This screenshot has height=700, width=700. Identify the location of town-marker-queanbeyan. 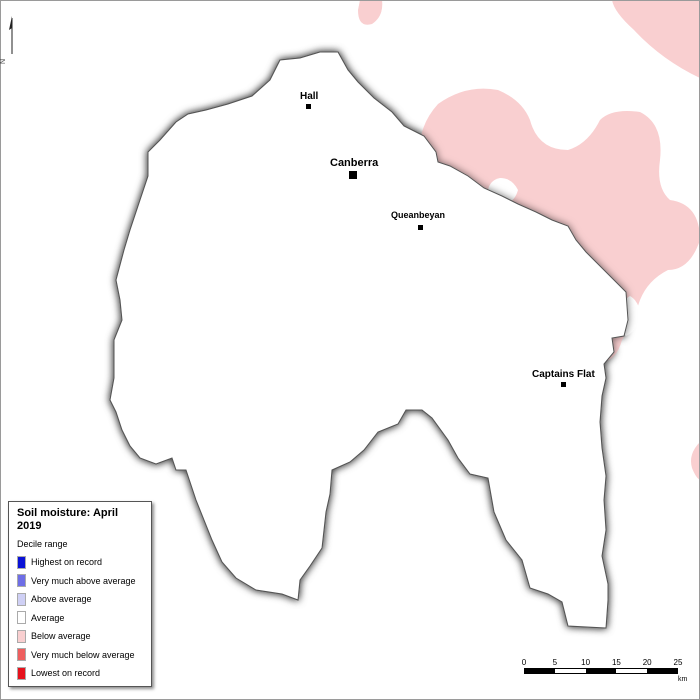
(420, 227).